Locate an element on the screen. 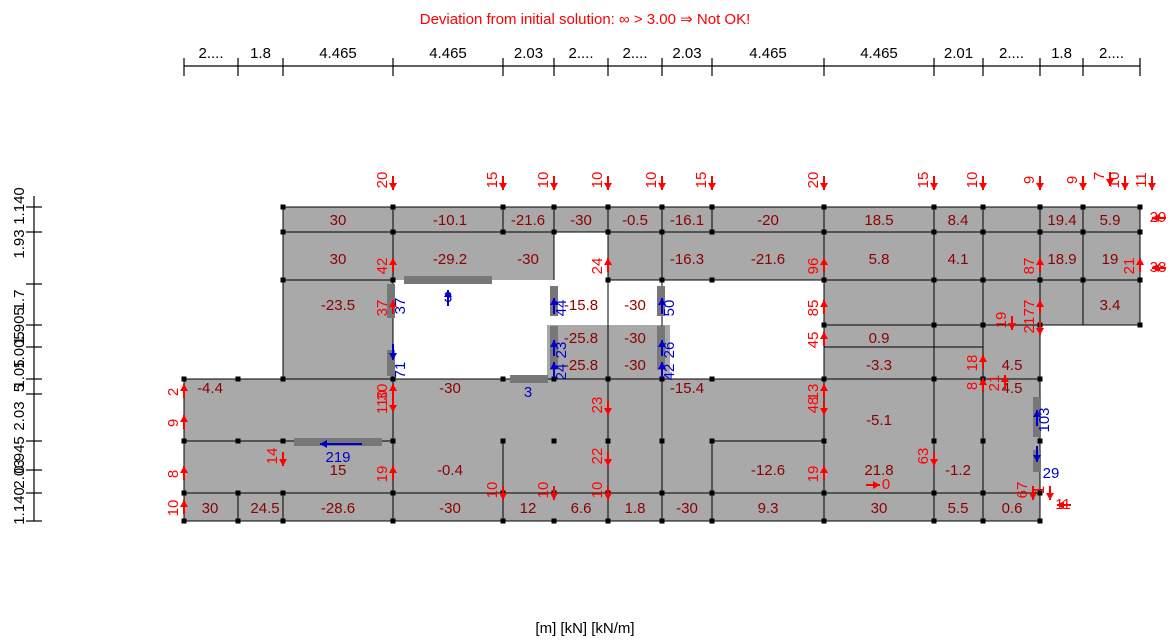 The image size is (1171, 641). slab-value-label: -0.5 is located at coordinates (635, 220).